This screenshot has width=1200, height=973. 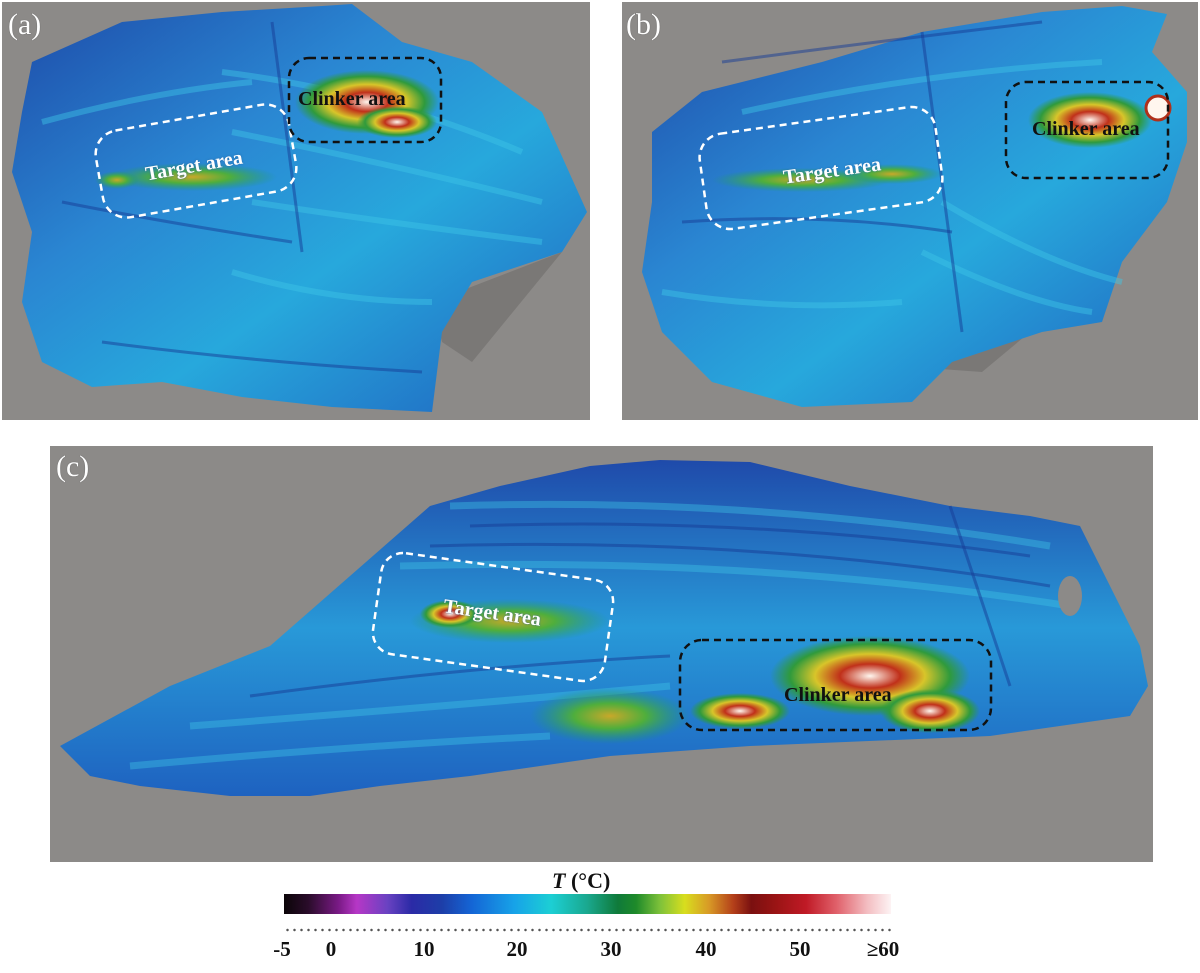 What do you see at coordinates (331, 949) in the screenshot?
I see `tick-label: 0` at bounding box center [331, 949].